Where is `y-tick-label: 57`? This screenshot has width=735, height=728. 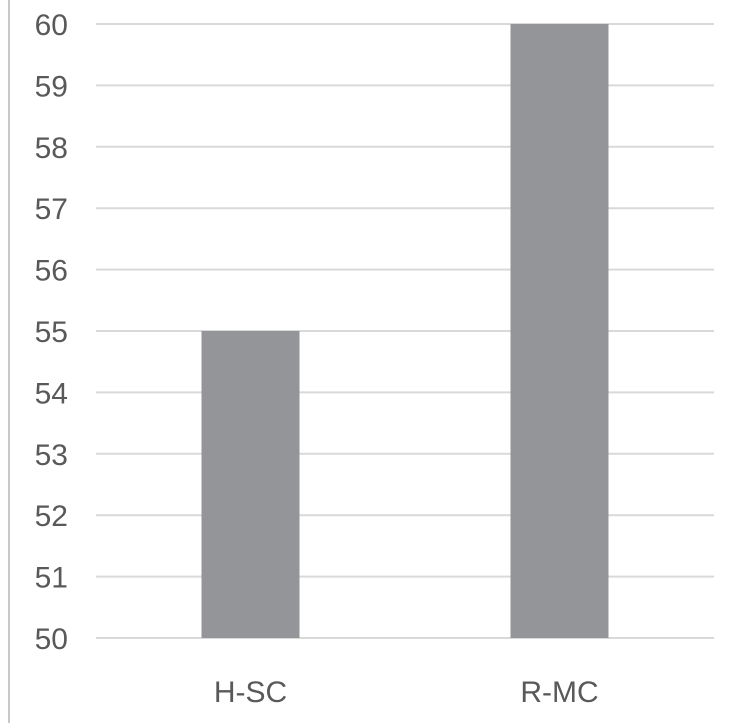 y-tick-label: 57 is located at coordinates (51, 209).